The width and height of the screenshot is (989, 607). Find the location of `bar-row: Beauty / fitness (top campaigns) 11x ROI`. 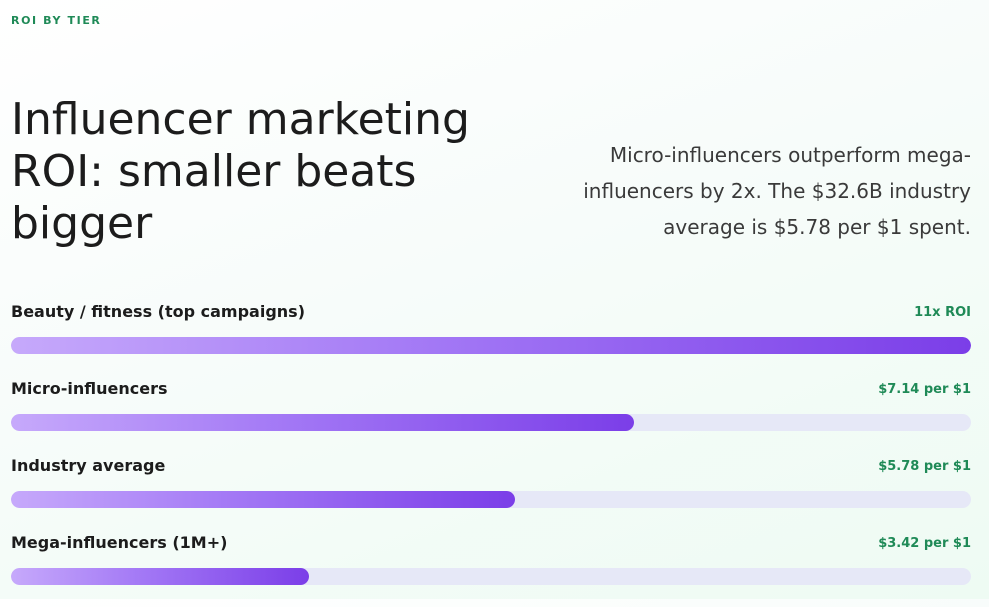

bar-row: Beauty / fitness (top campaigns) 11x ROI is located at coordinates (491, 337).